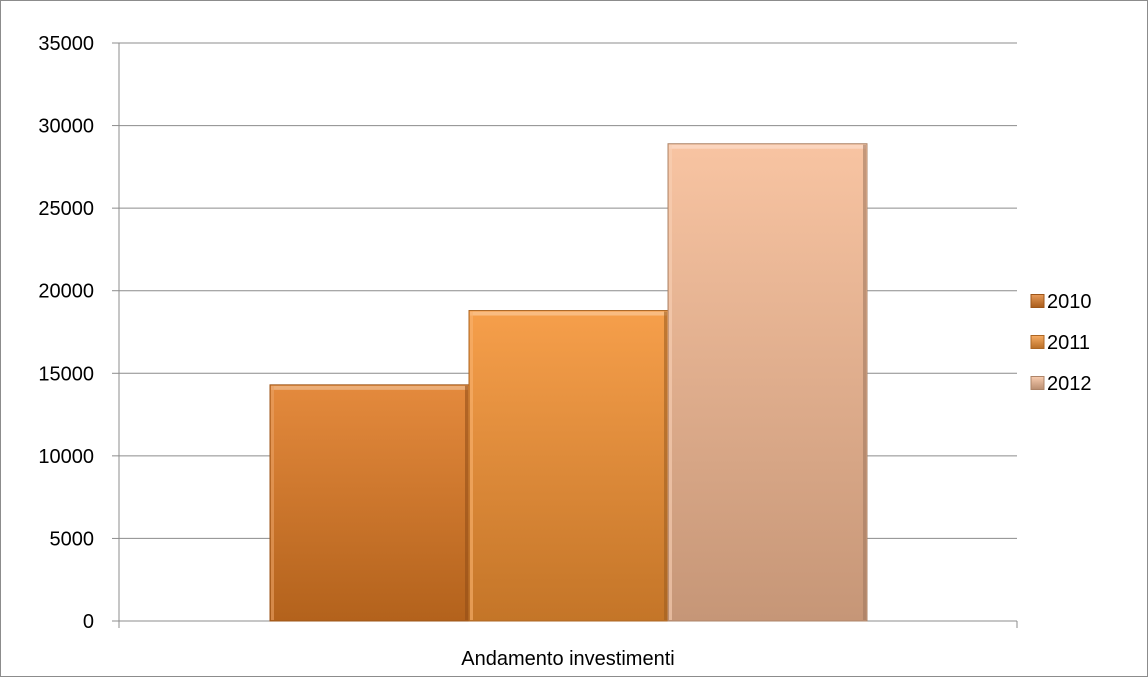 The width and height of the screenshot is (1148, 678). Describe the element at coordinates (66, 374) in the screenshot. I see `y-tick-label: 15000` at that location.